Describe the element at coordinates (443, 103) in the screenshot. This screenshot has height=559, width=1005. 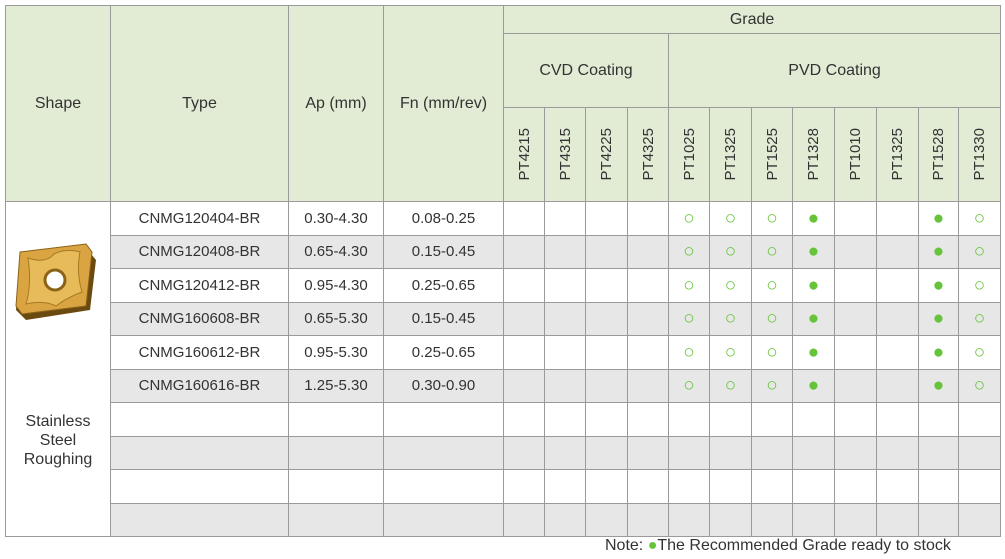
I see `header-cell: Fn (mm/rev)` at that location.